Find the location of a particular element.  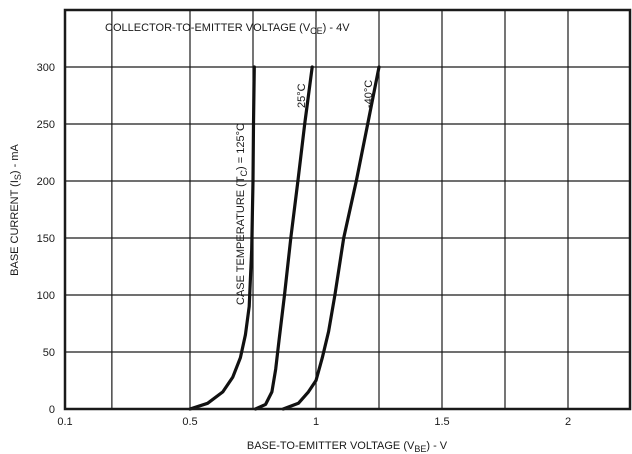

y-tick-label: 300 is located at coordinates (46, 68).